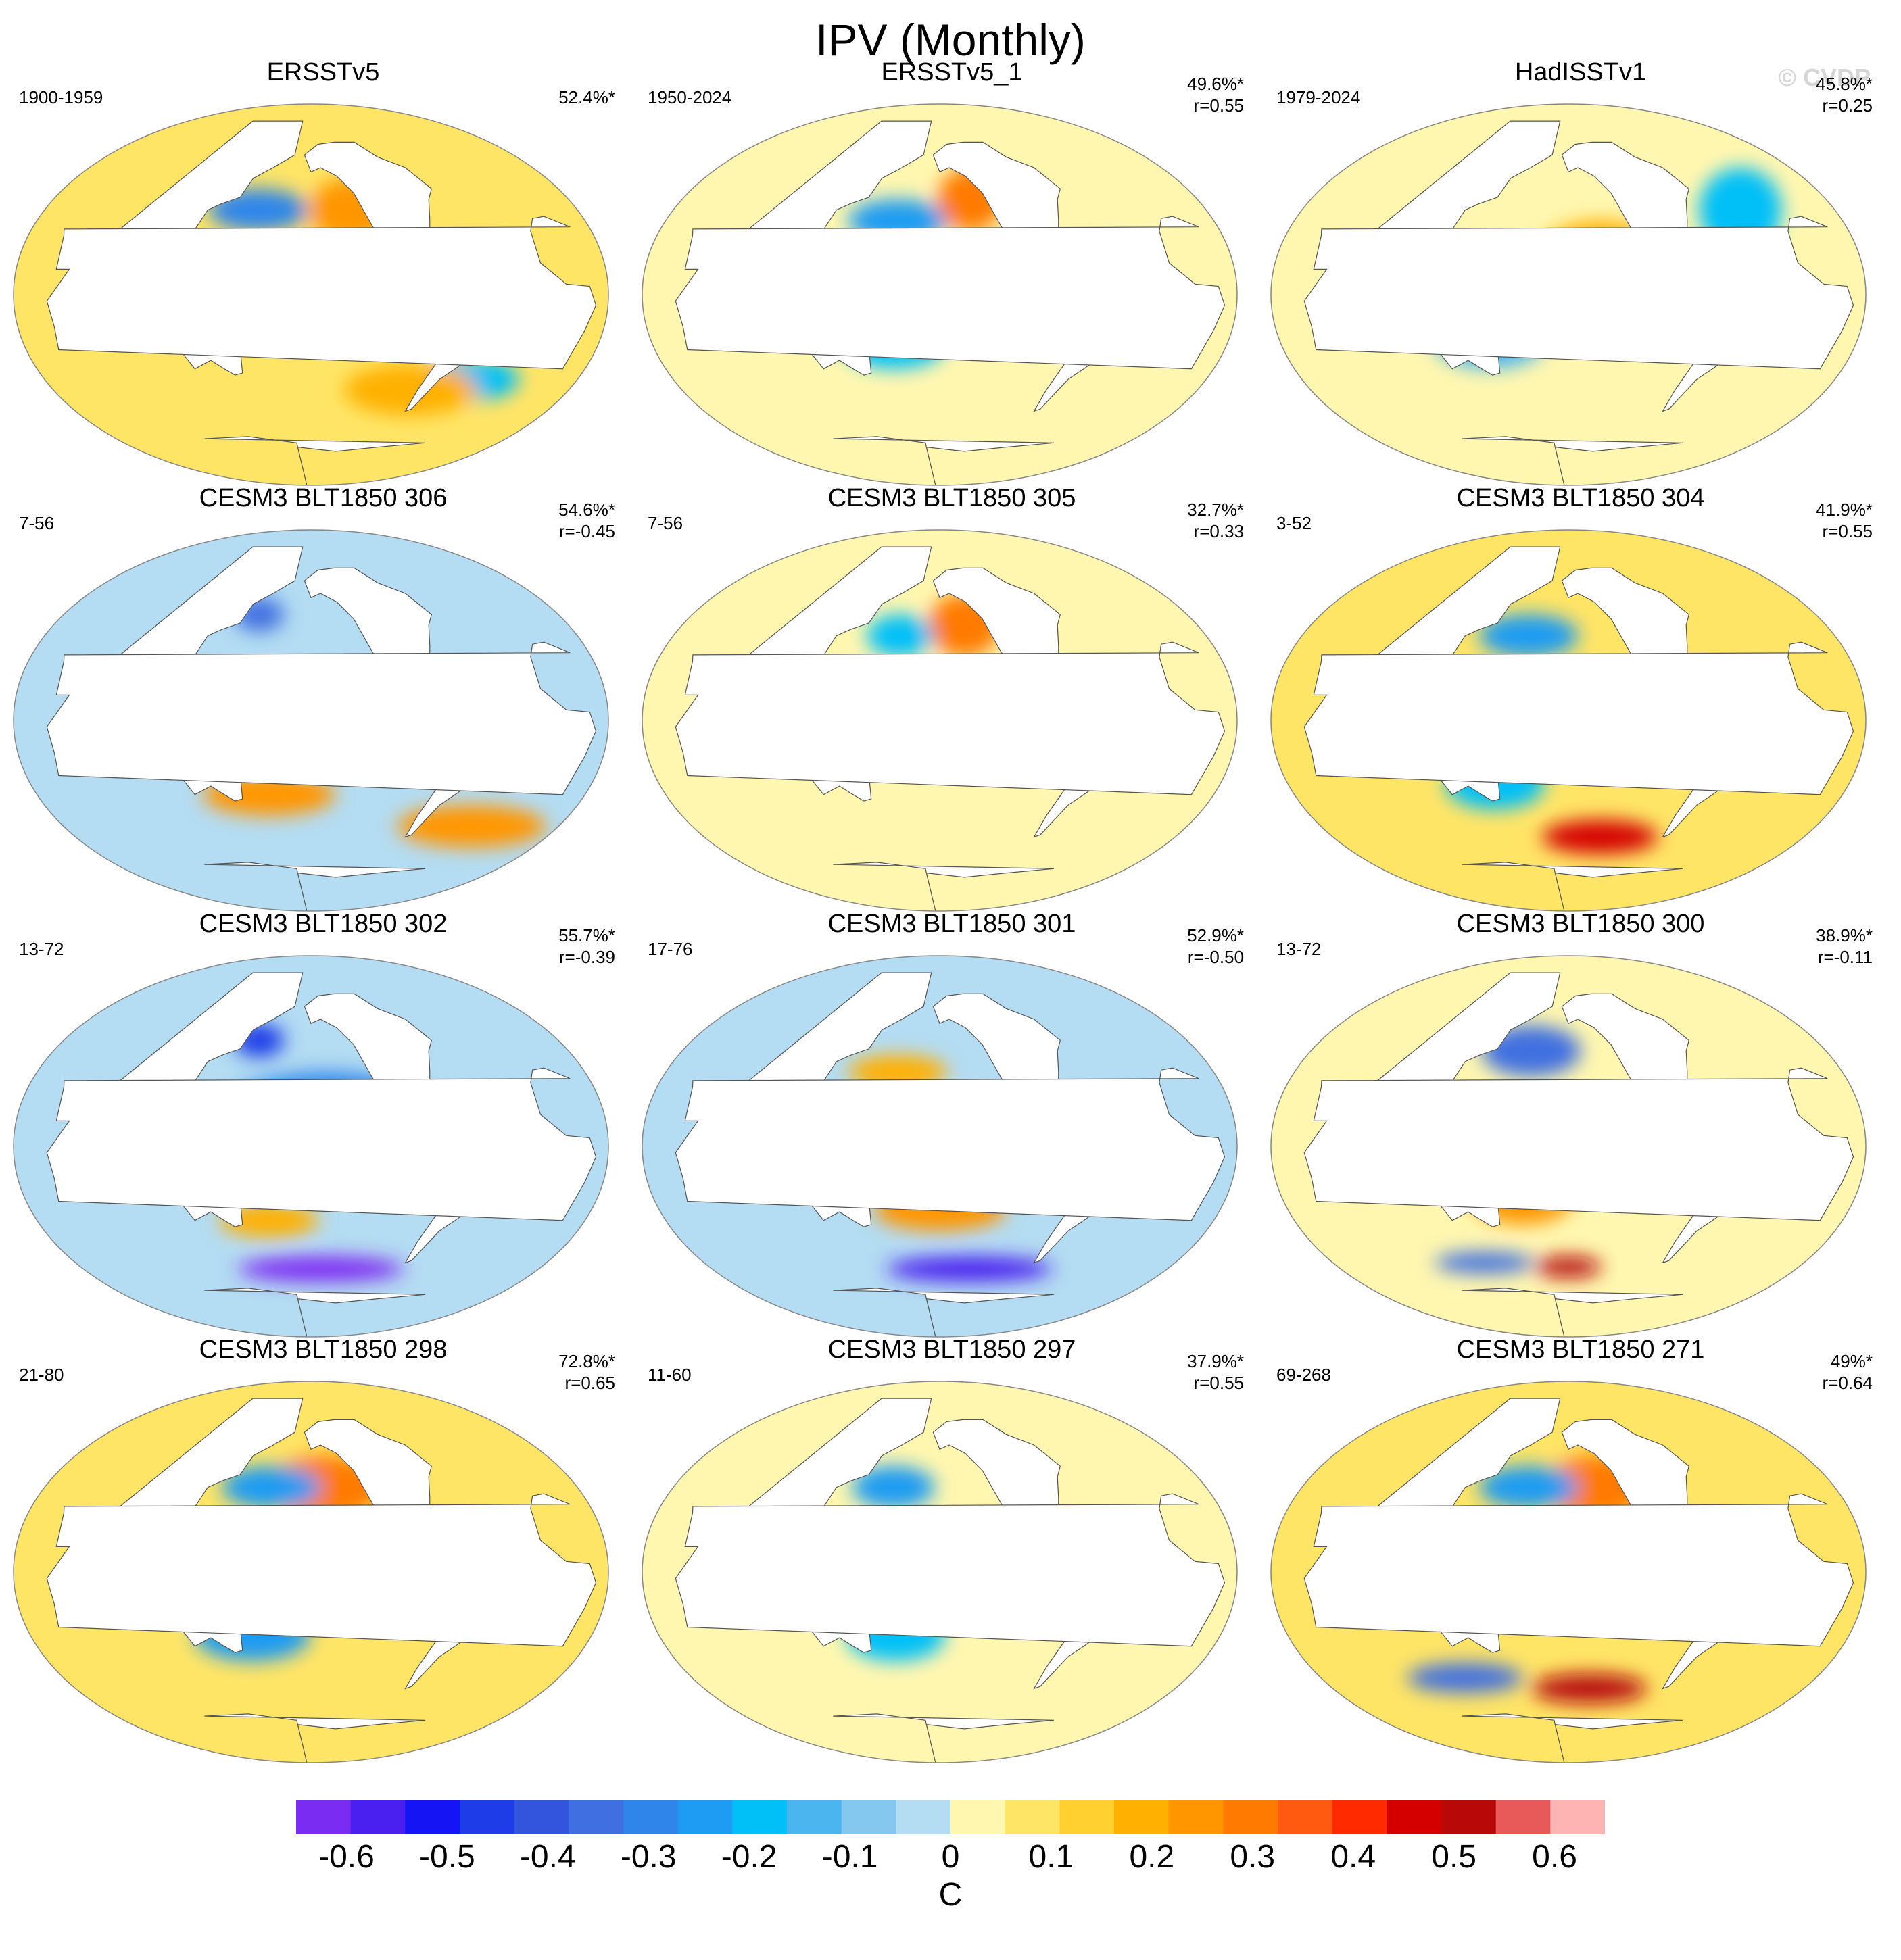 The height and width of the screenshot is (1960, 1901). Describe the element at coordinates (952, 1350) in the screenshot. I see `panel-title: CESM3 BLT1850 297` at that location.